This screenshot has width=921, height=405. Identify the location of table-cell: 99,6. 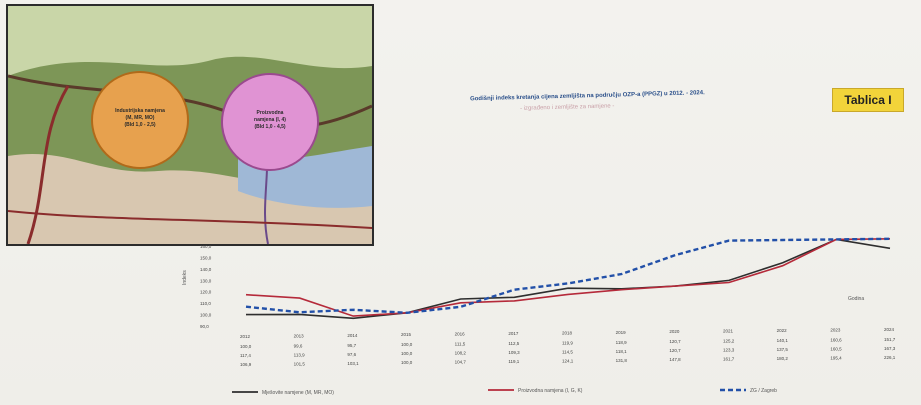
(298, 345).